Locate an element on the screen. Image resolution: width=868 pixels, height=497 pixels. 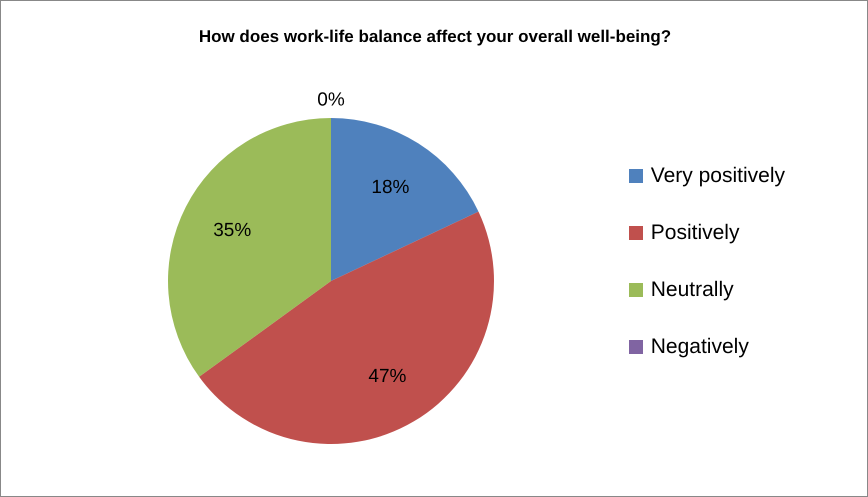
data-label: 35% is located at coordinates (232, 231).